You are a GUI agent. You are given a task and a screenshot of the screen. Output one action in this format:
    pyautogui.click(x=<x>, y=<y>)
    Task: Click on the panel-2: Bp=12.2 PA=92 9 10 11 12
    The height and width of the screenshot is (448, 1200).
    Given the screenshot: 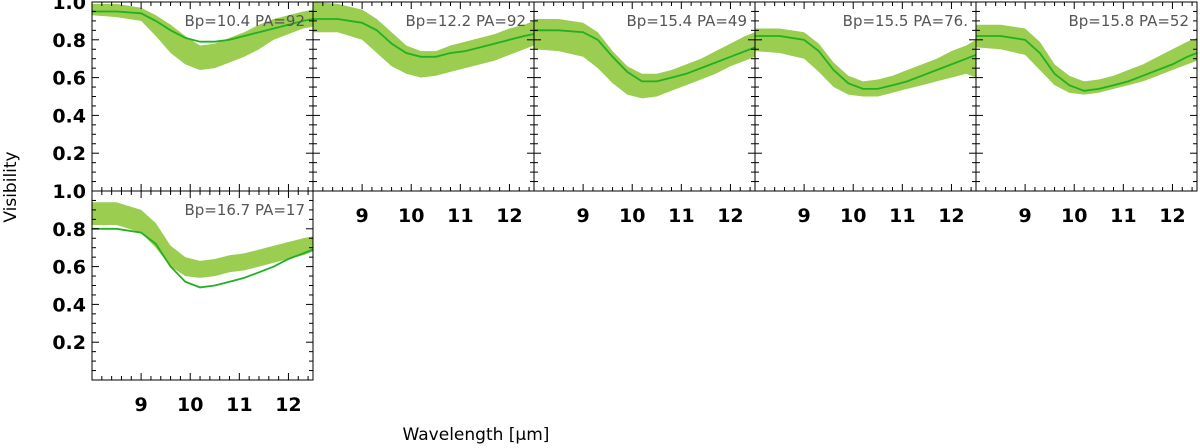 What is the action you would take?
    pyautogui.click(x=423, y=114)
    